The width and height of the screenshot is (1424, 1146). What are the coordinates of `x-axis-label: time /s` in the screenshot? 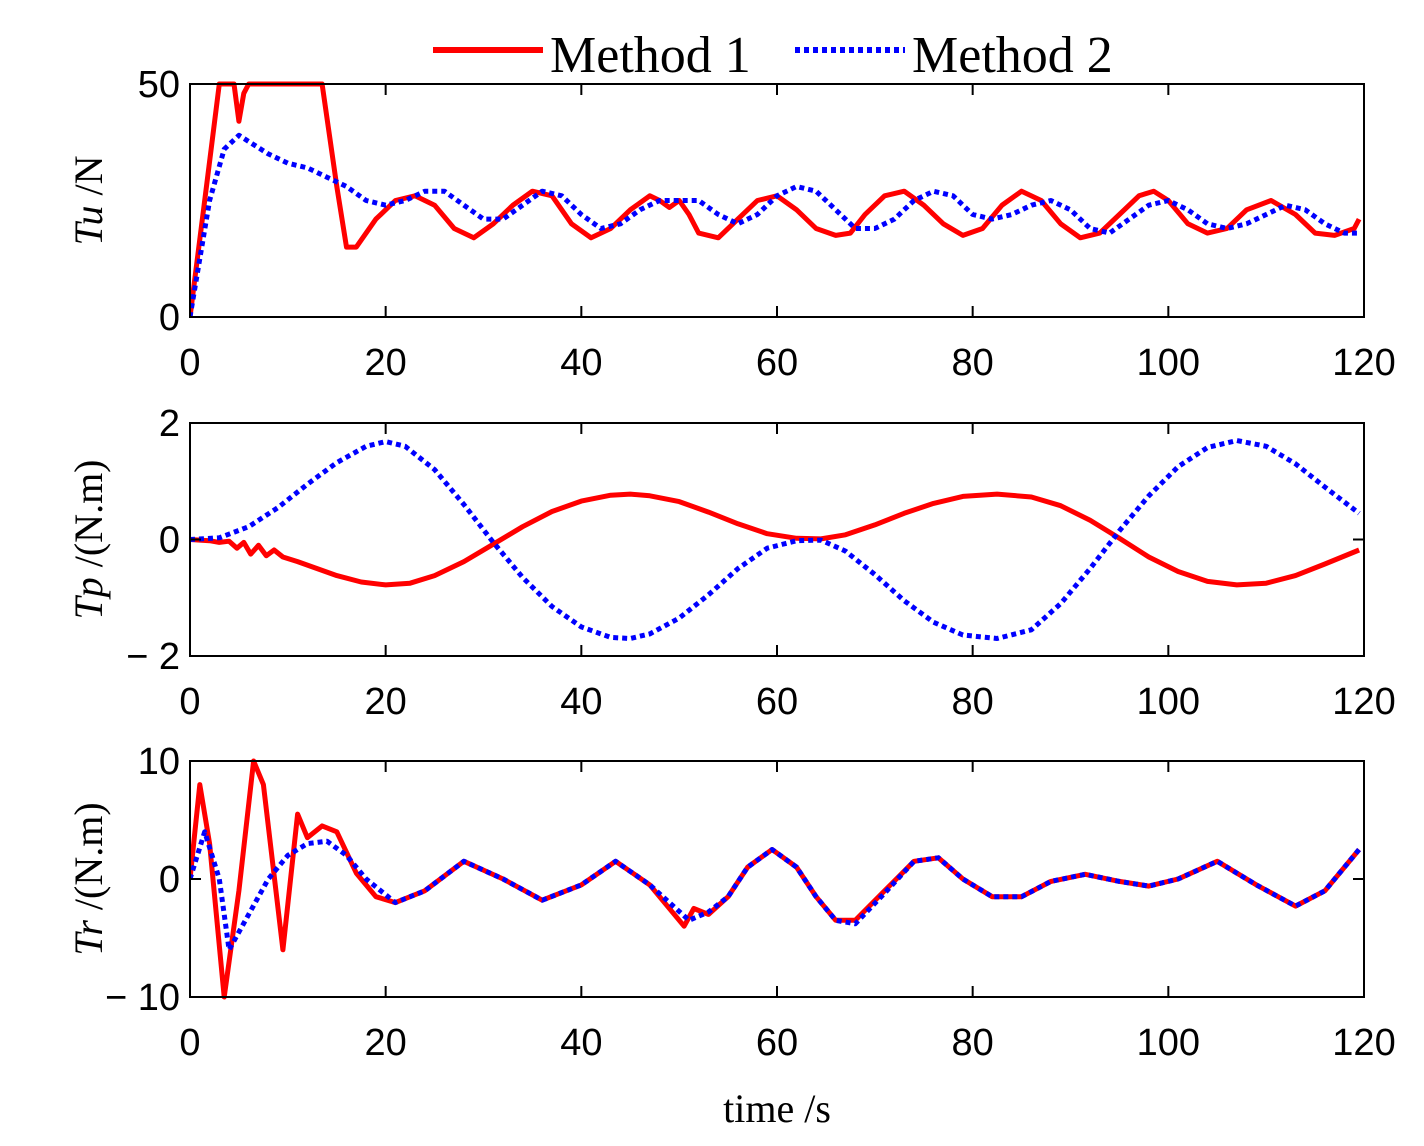 It's located at (777, 1108).